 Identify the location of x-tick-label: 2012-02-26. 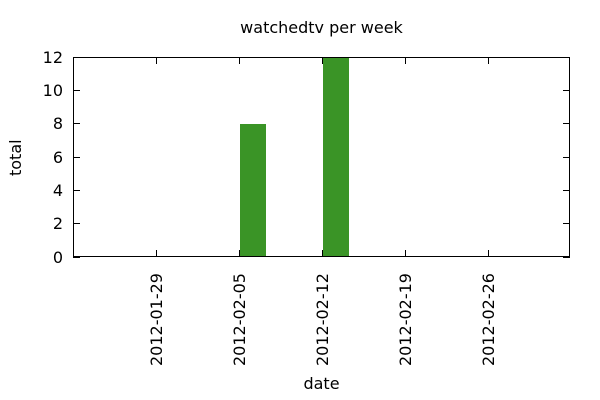
(488, 319).